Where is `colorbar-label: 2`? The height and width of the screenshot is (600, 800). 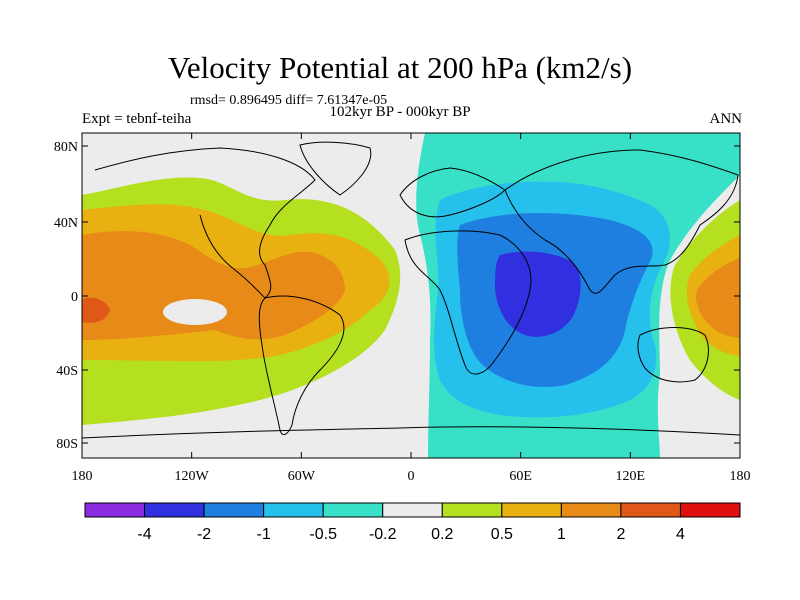
colorbar-label: 2 is located at coordinates (620, 534).